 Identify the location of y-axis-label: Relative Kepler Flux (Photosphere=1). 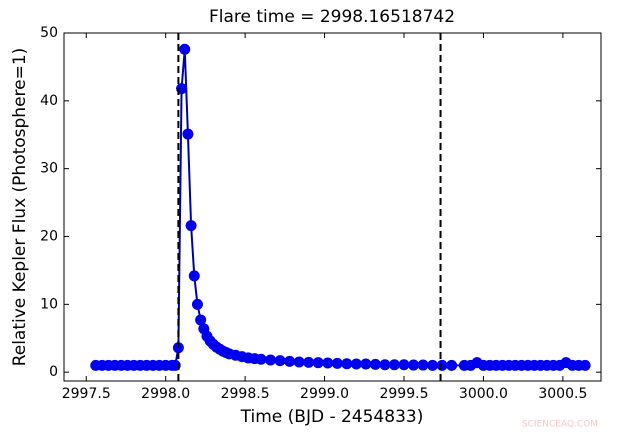
(20, 207).